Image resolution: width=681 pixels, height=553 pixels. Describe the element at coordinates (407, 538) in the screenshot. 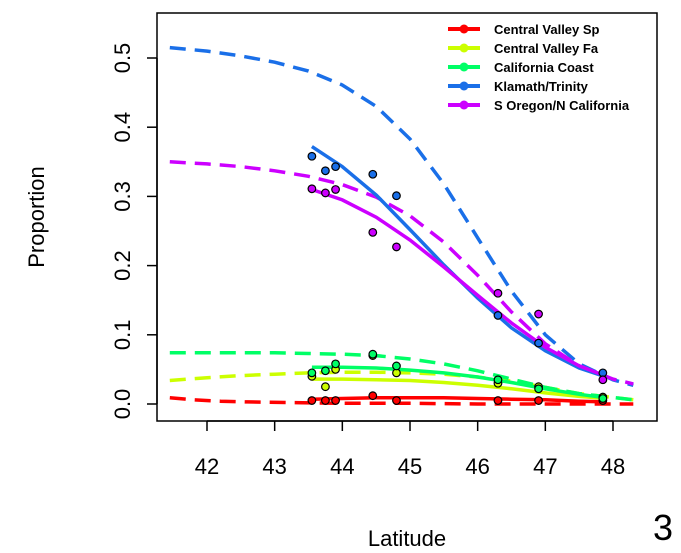

I see `x-axis-title: Latitude` at that location.